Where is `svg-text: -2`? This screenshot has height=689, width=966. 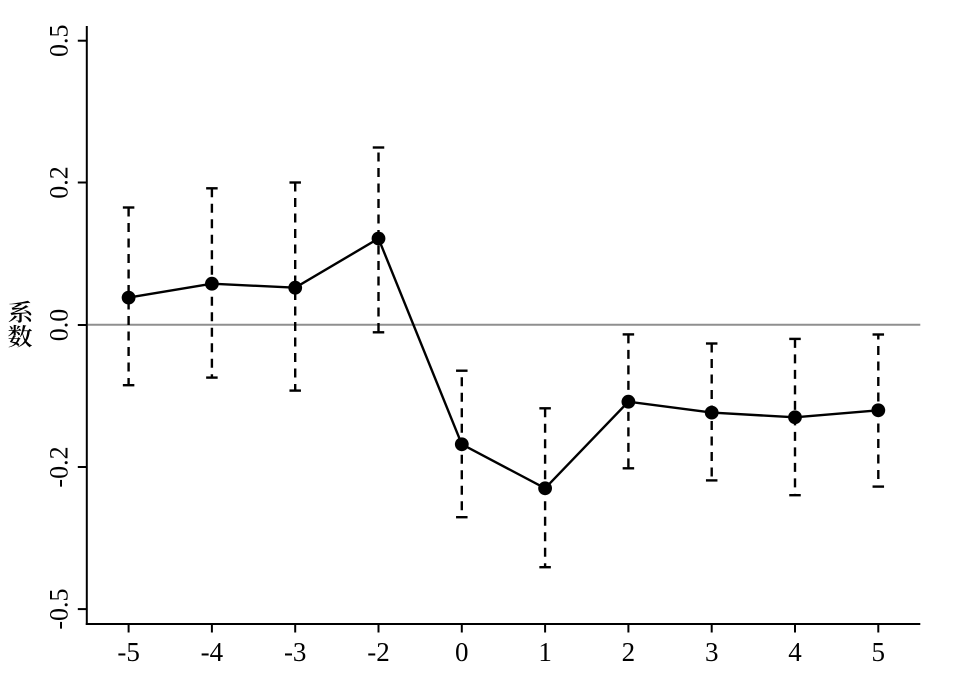
svg-text: -2 is located at coordinates (378, 652).